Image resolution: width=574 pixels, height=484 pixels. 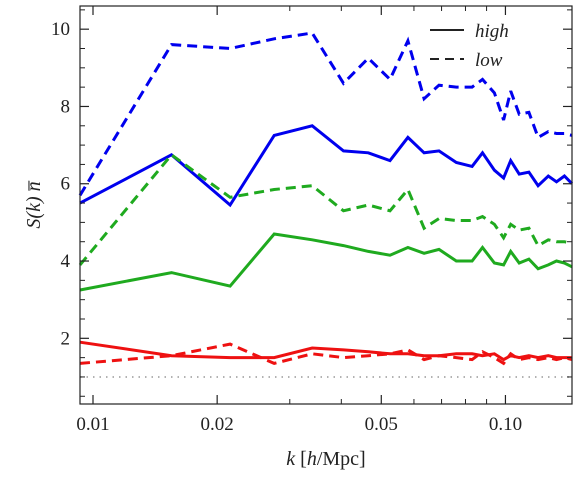 What do you see at coordinates (92, 424) in the screenshot?
I see `x-tick-label: 0.01` at bounding box center [92, 424].